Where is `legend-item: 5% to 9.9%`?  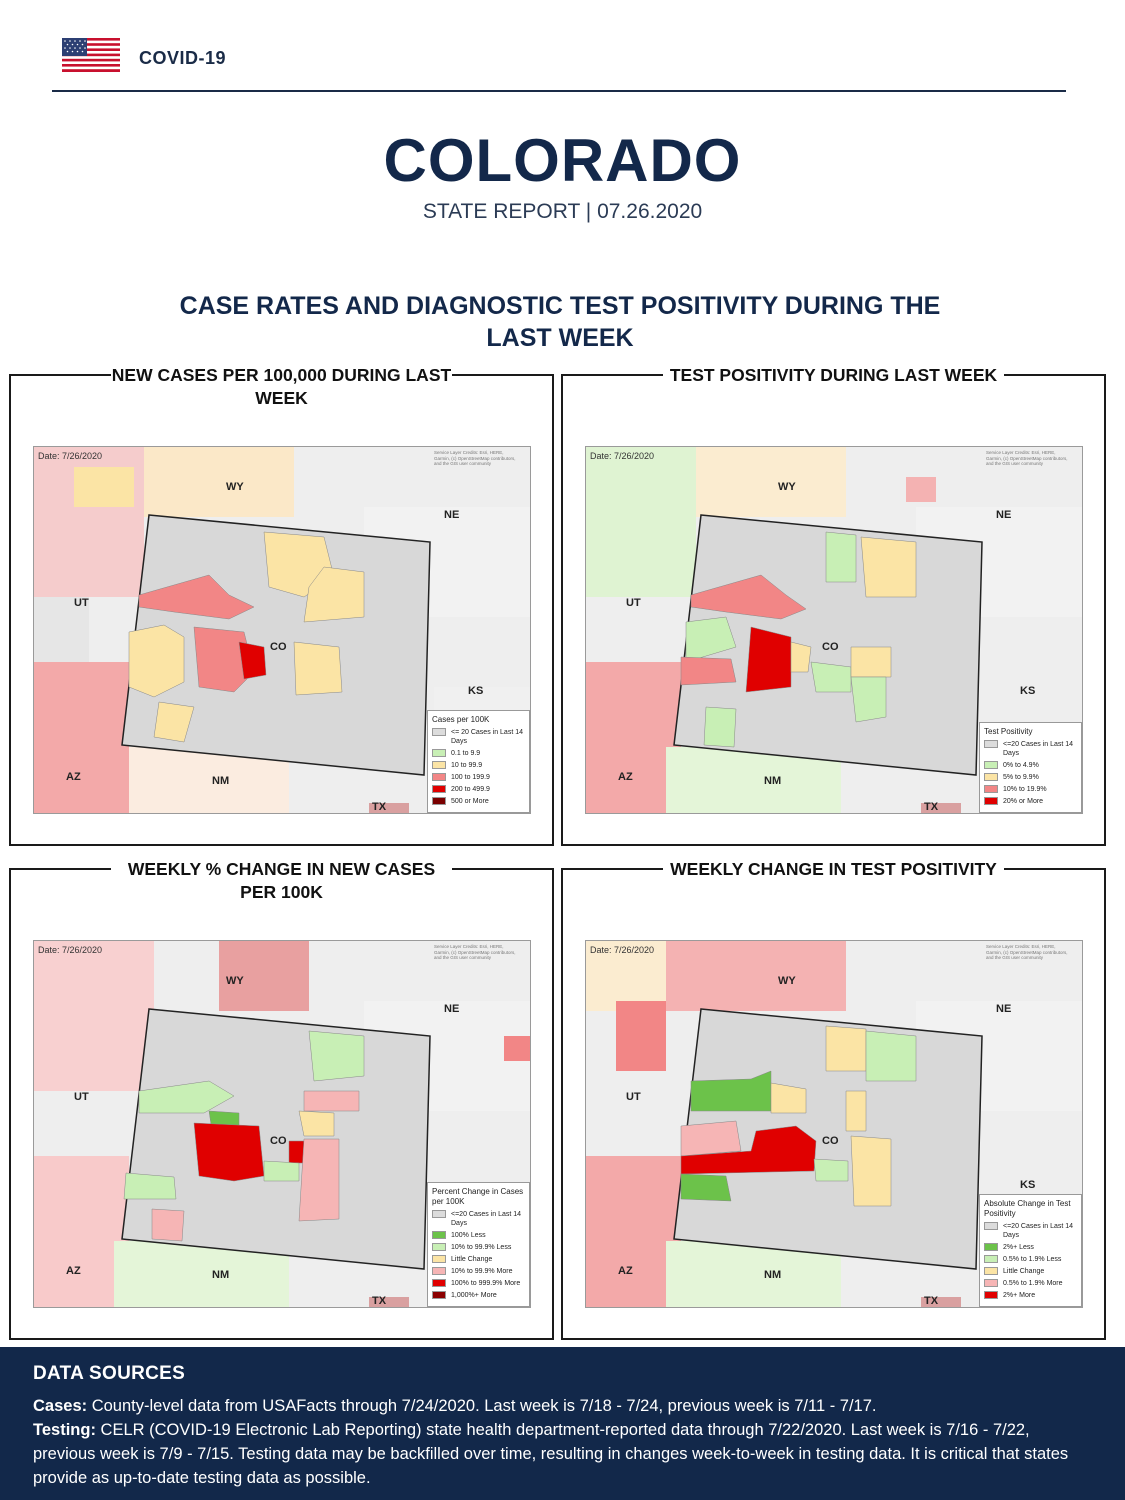
legend-item: 5% to 9.9% is located at coordinates (1030, 777).